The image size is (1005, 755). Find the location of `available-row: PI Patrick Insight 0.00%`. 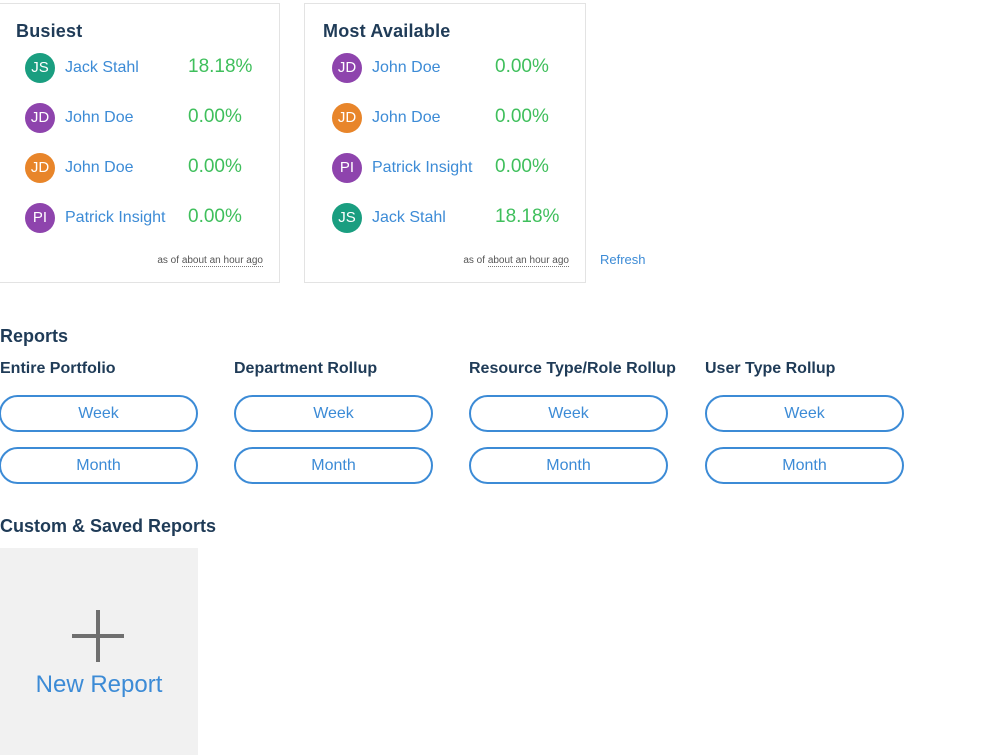

available-row: PI Patrick Insight 0.00% is located at coordinates (454, 169).